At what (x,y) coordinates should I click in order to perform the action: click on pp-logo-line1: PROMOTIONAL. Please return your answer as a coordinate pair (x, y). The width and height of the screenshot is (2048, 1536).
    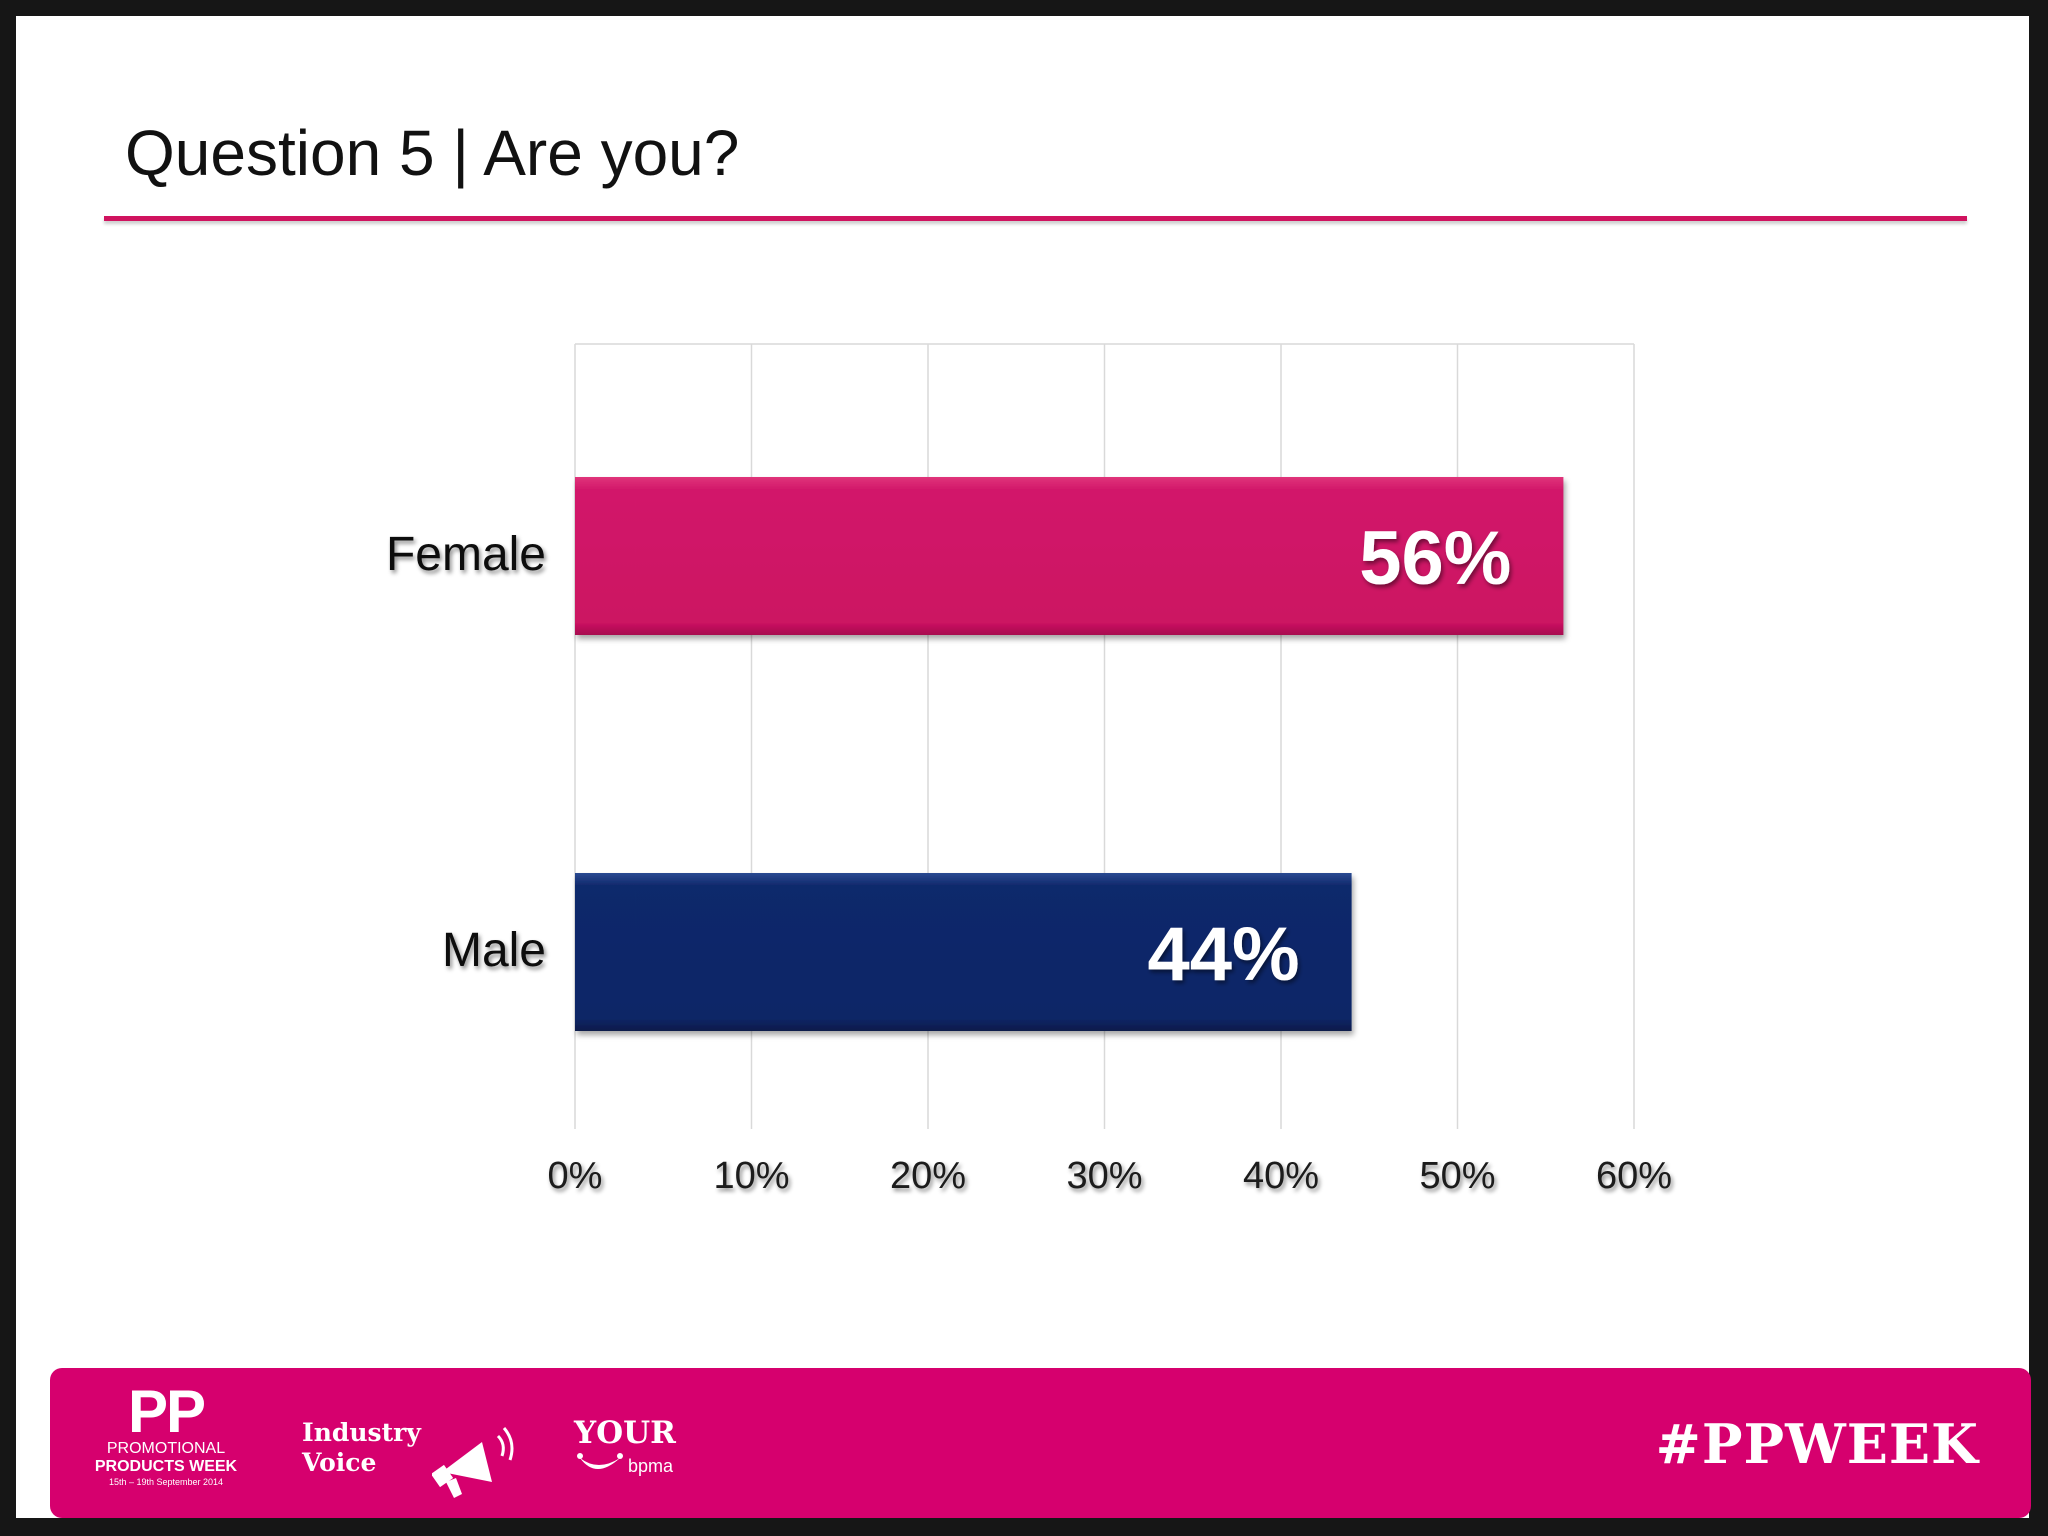
    Looking at the image, I should click on (166, 1448).